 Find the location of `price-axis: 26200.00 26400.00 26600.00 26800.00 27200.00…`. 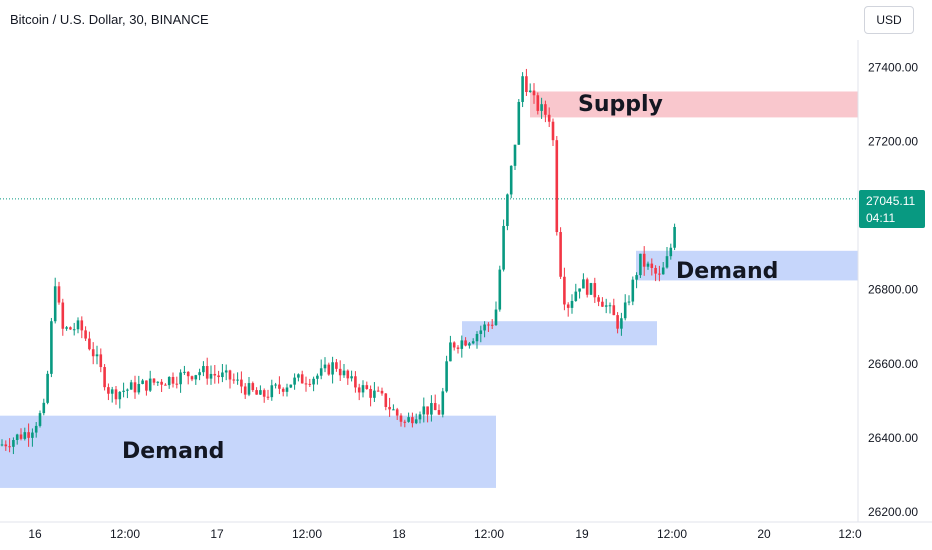

price-axis: 26200.00 26400.00 26600.00 26800.00 27200.00… is located at coordinates (893, 289).